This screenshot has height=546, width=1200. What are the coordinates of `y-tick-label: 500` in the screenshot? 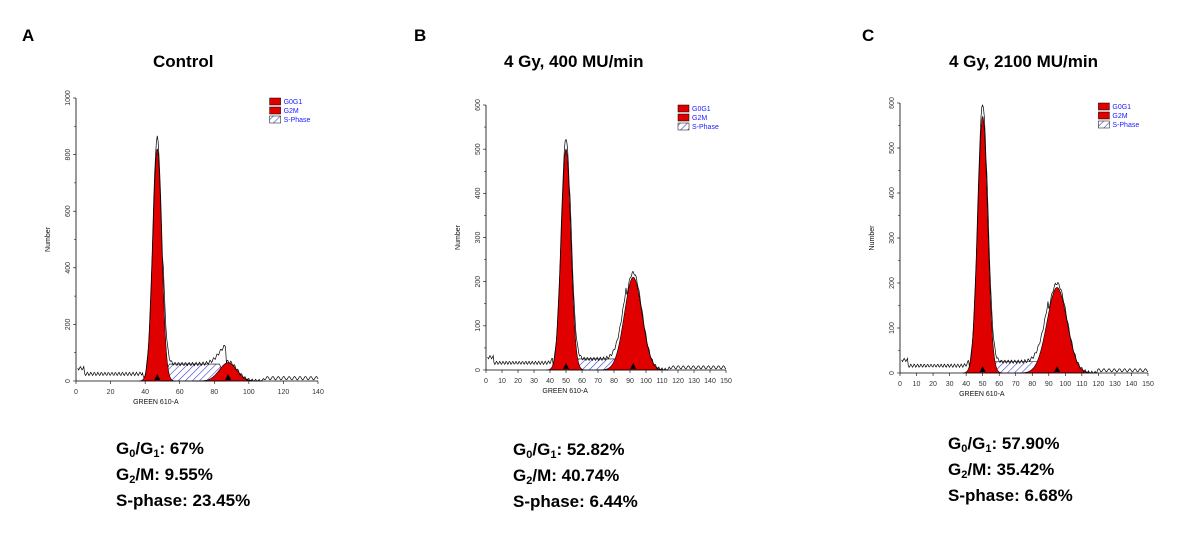 It's located at (892, 148).